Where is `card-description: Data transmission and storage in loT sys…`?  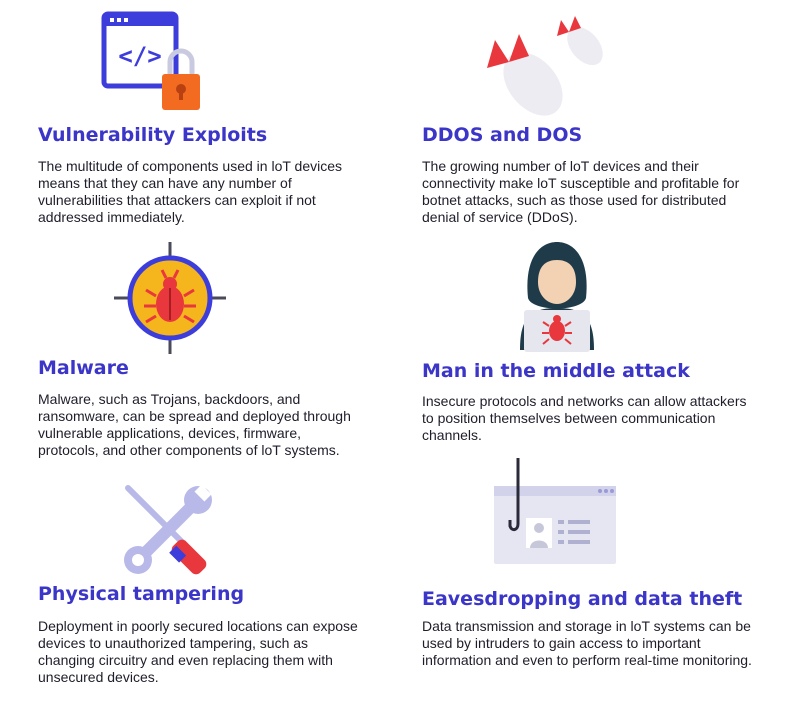 card-description: Data transmission and storage in loT sys… is located at coordinates (587, 643).